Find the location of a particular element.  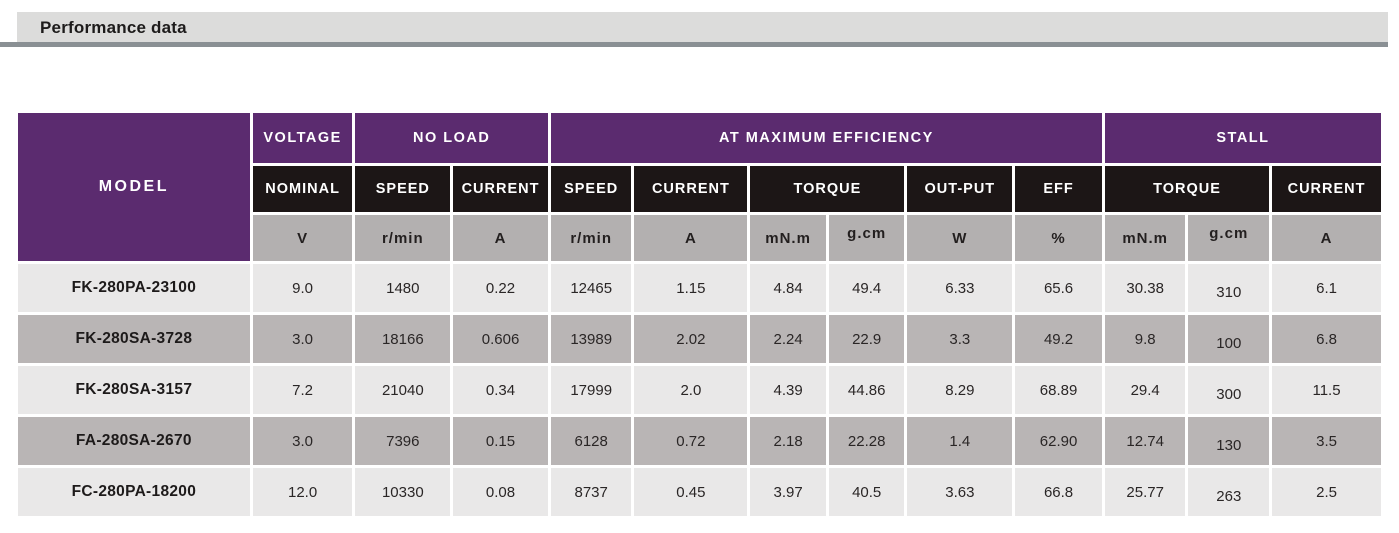

value-cell: 22.9 is located at coordinates (866, 339).